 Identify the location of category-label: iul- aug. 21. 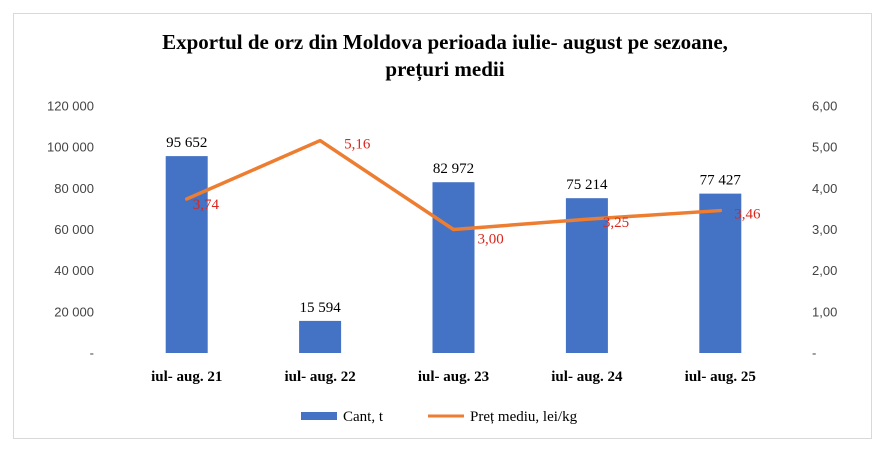
(186, 377).